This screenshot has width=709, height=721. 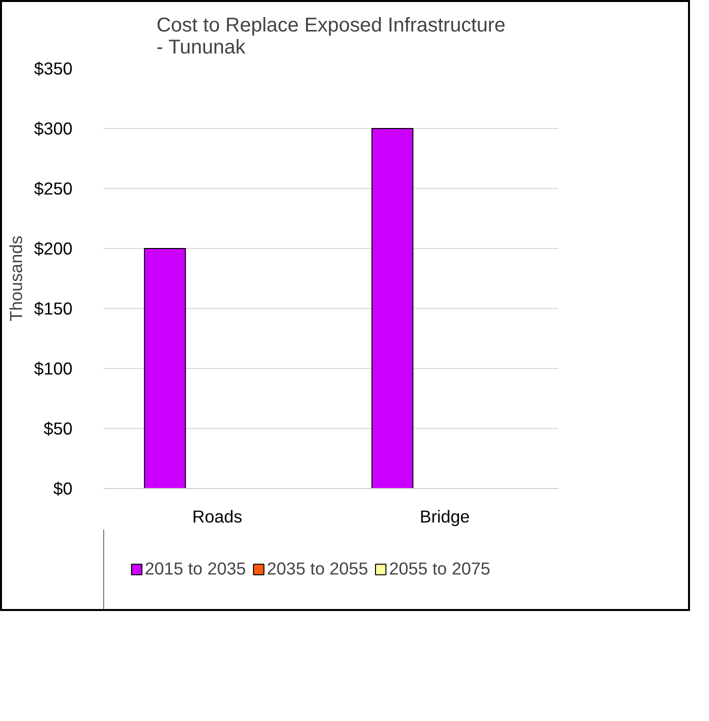 What do you see at coordinates (439, 569) in the screenshot?
I see `legend-label: 2055 to 2075` at bounding box center [439, 569].